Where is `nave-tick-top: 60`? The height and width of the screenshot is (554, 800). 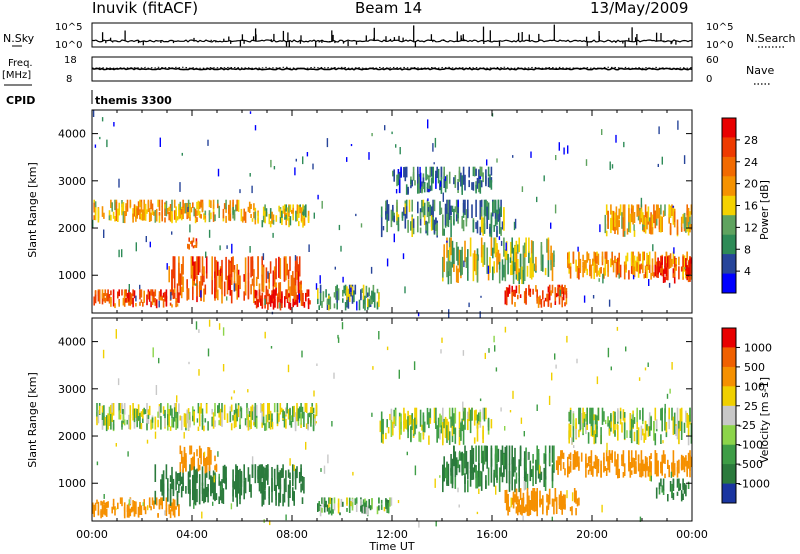
nave-tick-top: 60 is located at coordinates (712, 60).